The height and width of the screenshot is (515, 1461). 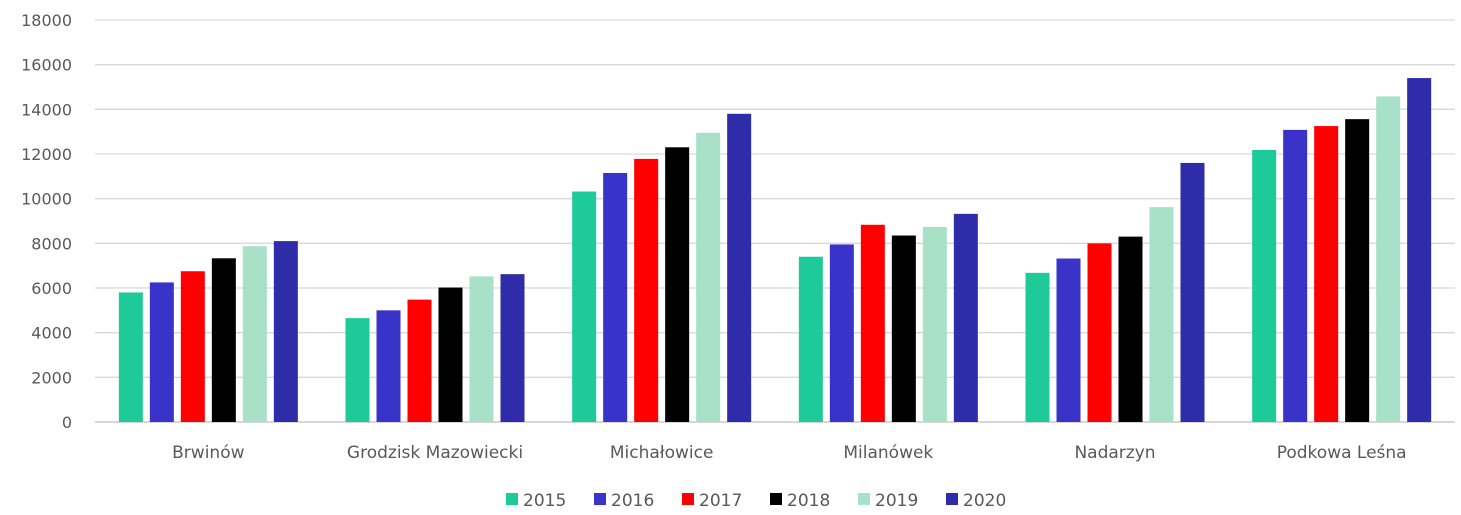 I want to click on y-tick-label: 16000, so click(x=46, y=65).